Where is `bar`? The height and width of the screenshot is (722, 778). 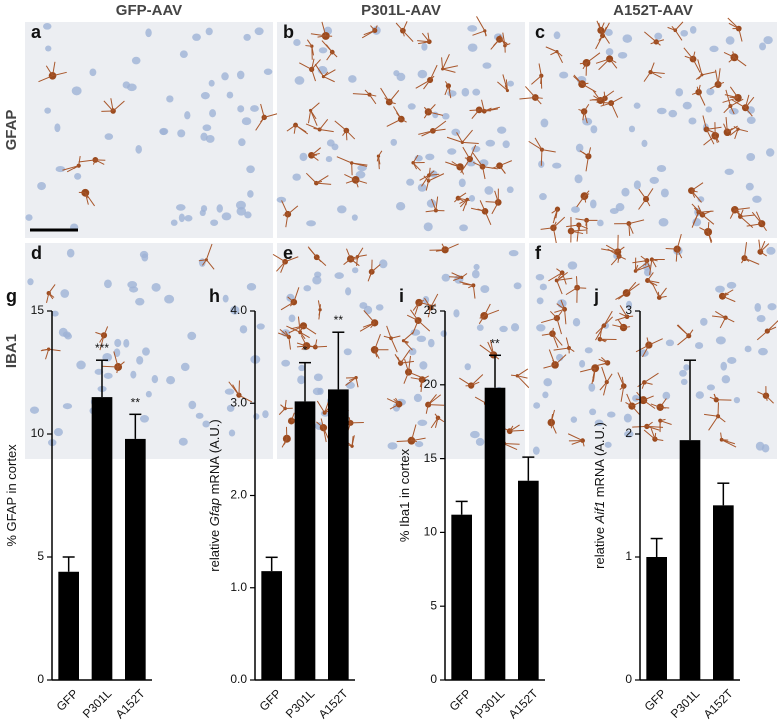
bar is located at coordinates (68, 625).